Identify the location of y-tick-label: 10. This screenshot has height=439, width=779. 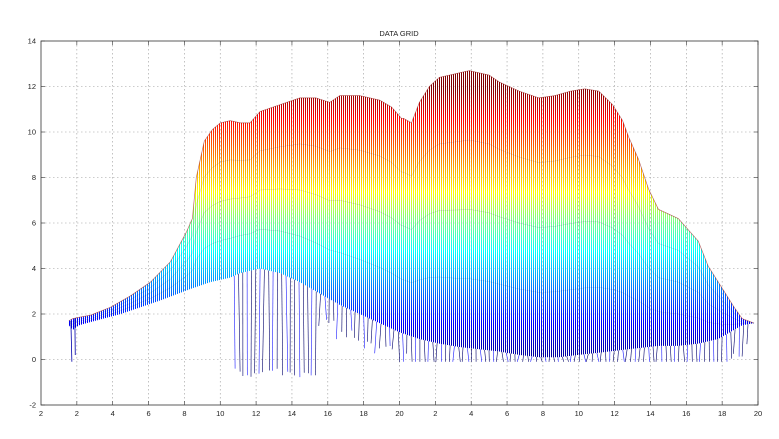
(32, 132).